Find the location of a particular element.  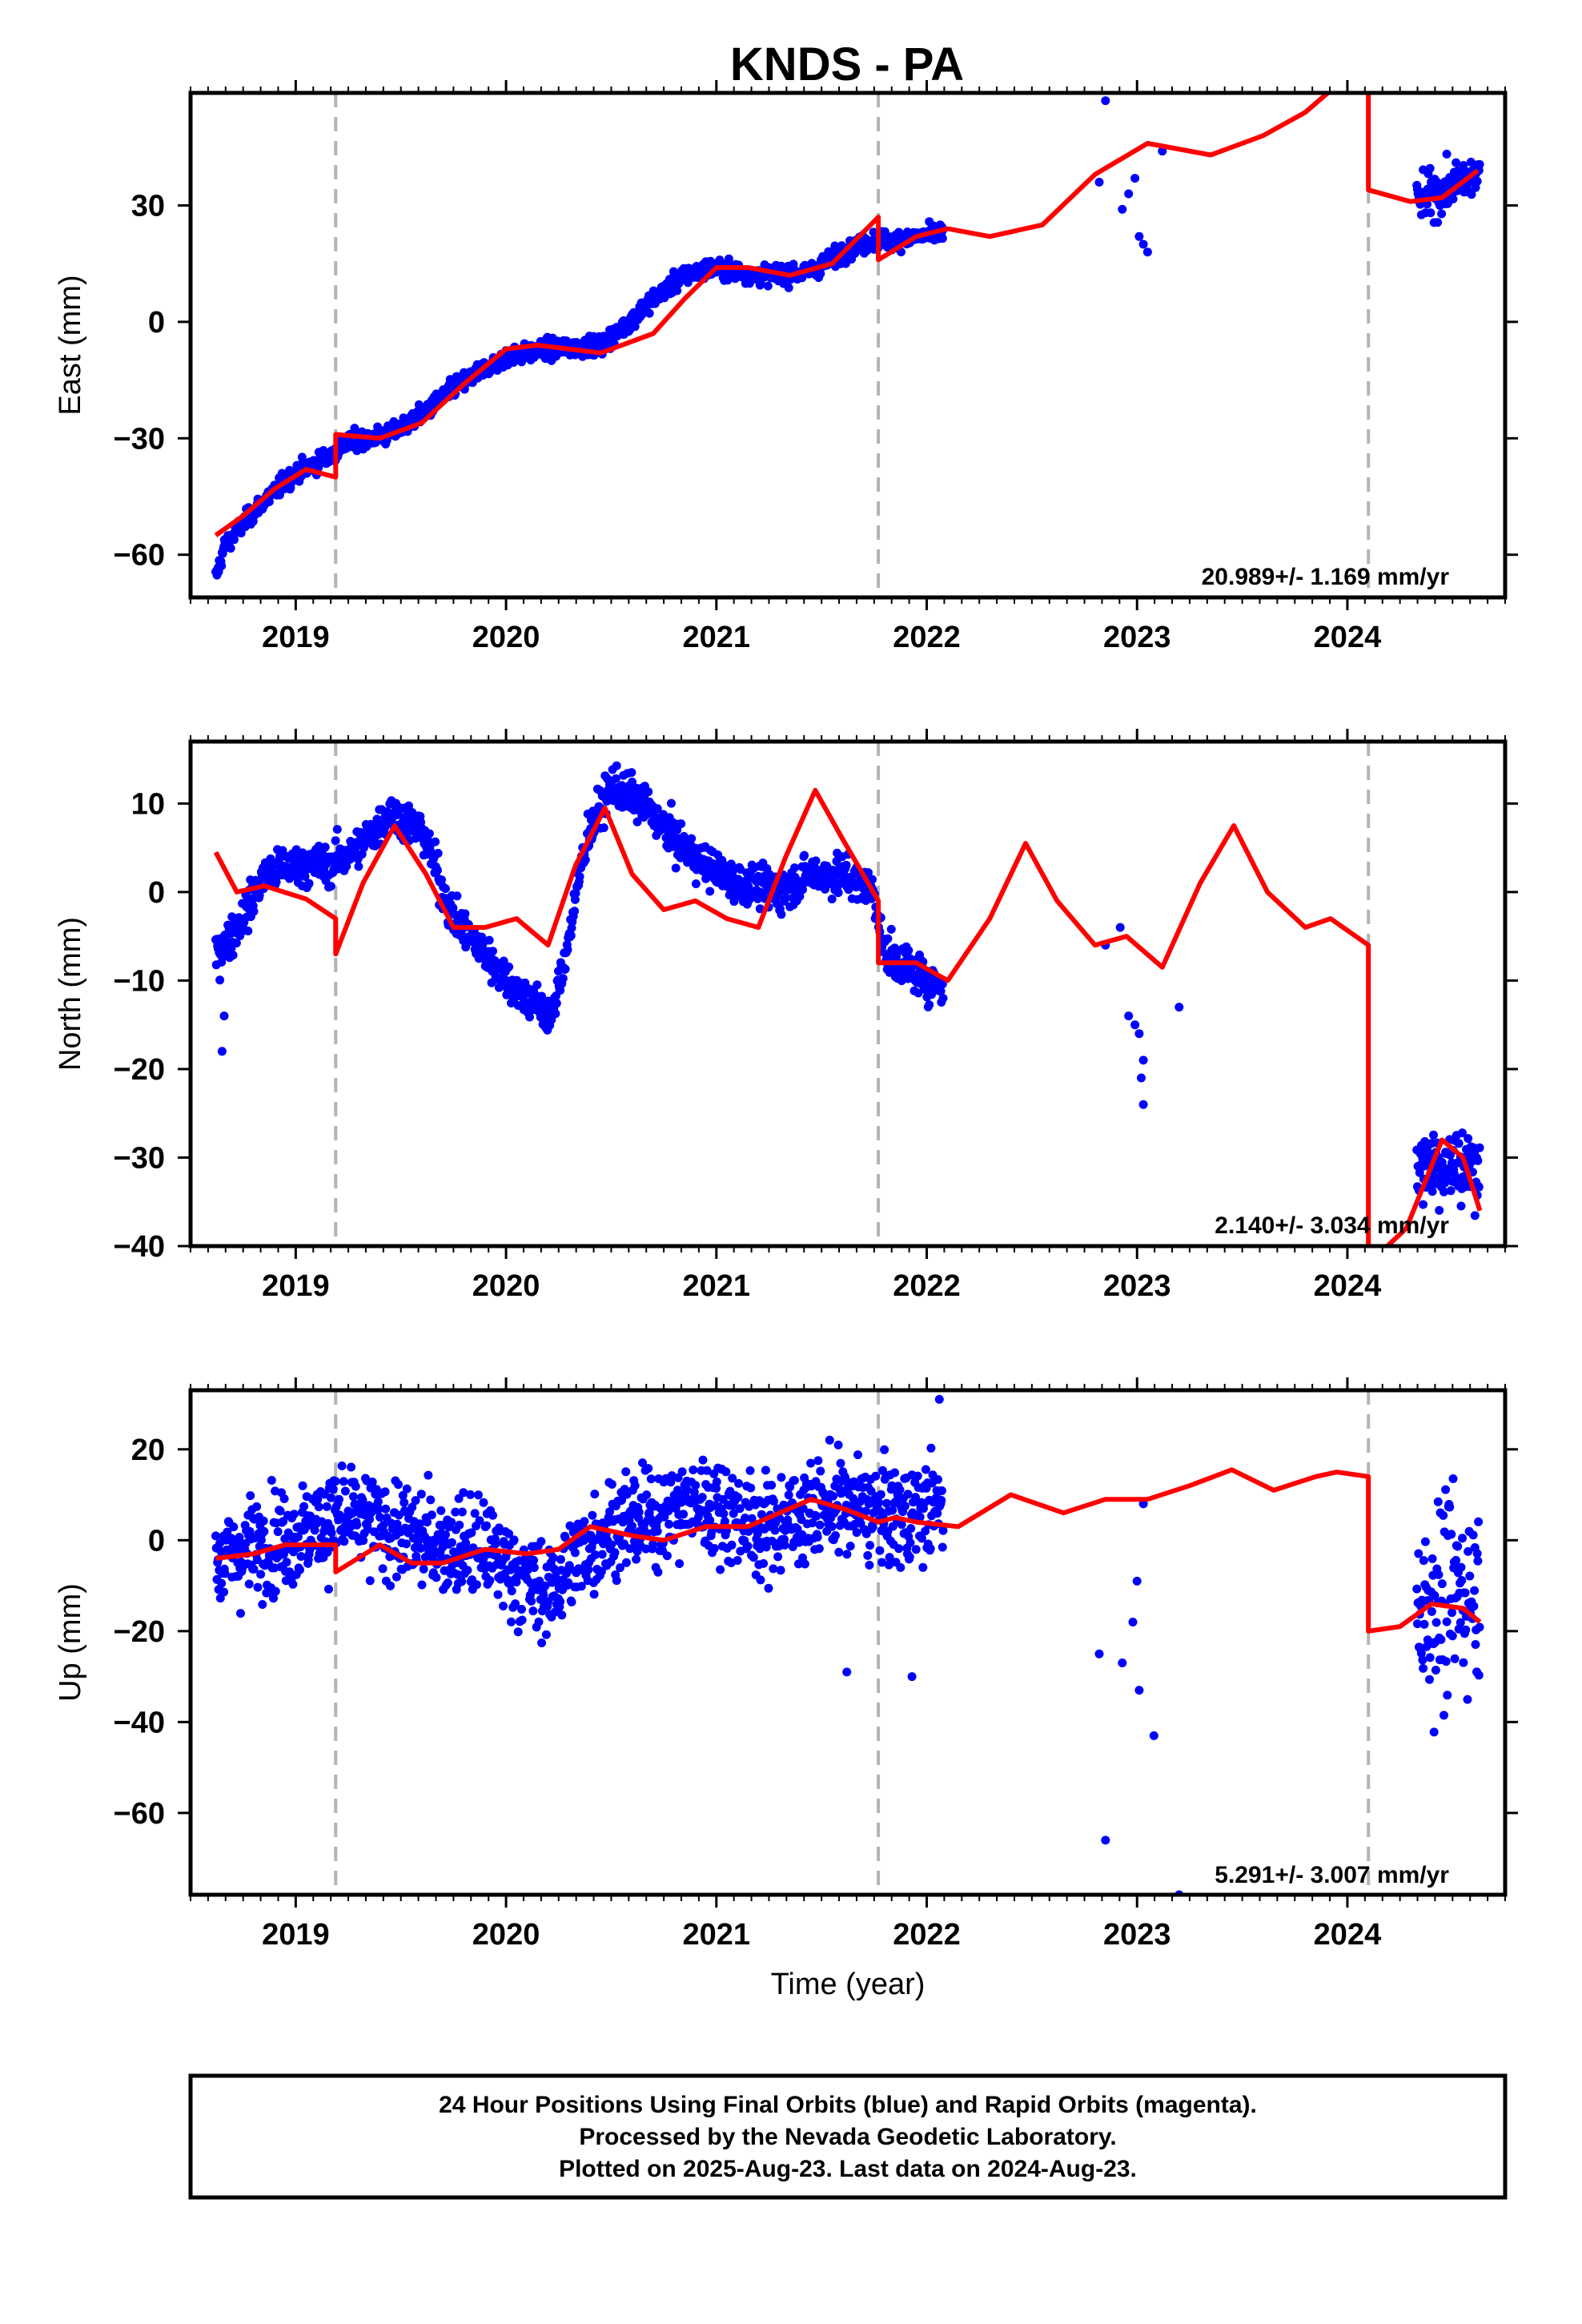

rate-label: 5.291+/- 3.007 mm/yr is located at coordinates (1332, 1875).